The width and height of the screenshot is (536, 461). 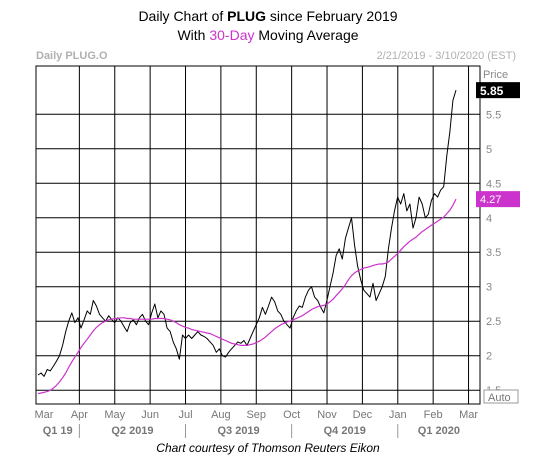 What do you see at coordinates (495, 75) in the screenshot?
I see `price-axis-label: Price` at bounding box center [495, 75].